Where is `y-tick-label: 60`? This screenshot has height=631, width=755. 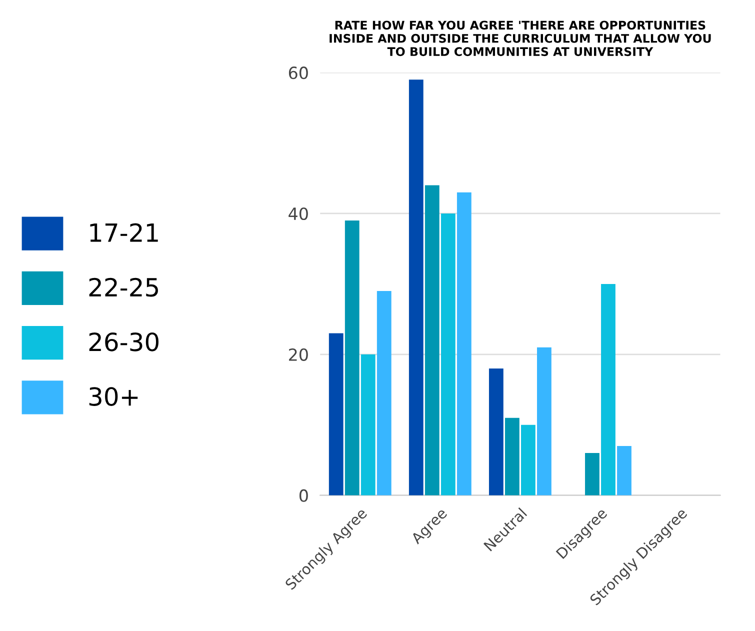 y-tick-label: 60 is located at coordinates (298, 73).